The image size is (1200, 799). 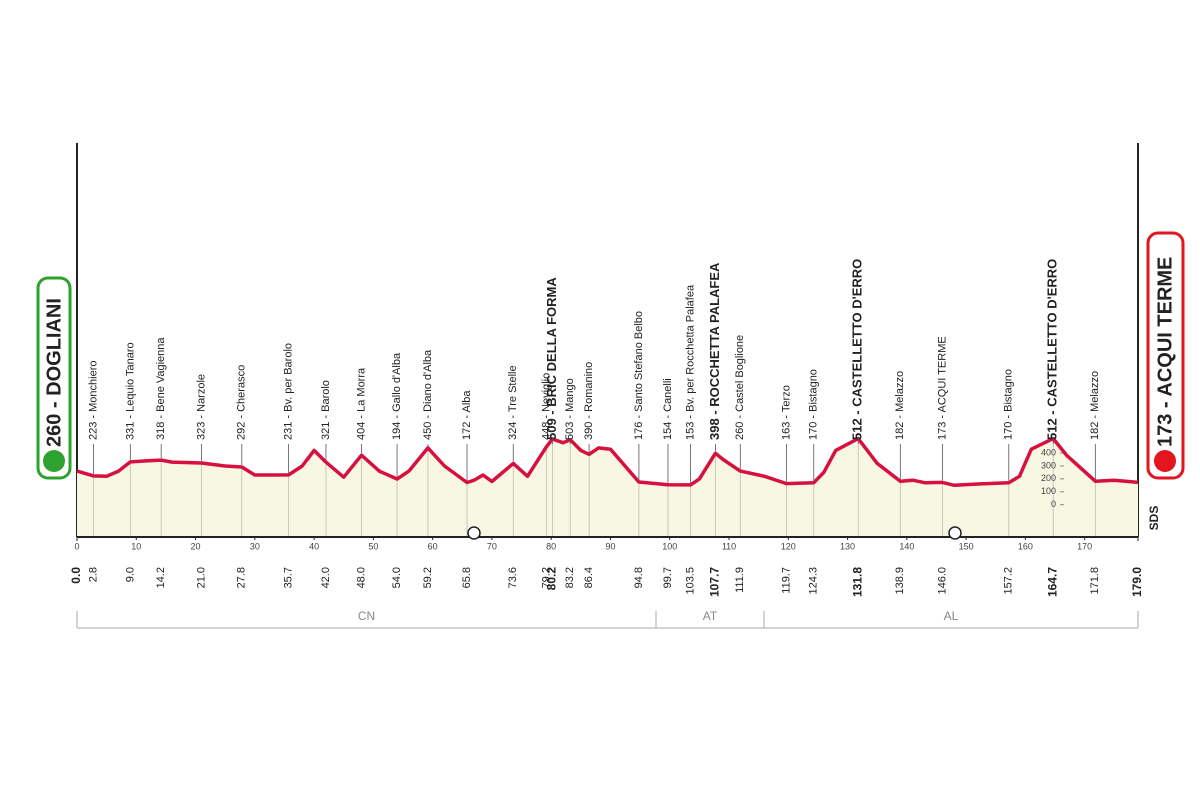 What do you see at coordinates (242, 577) in the screenshot?
I see `waypoint-km: 27.8` at bounding box center [242, 577].